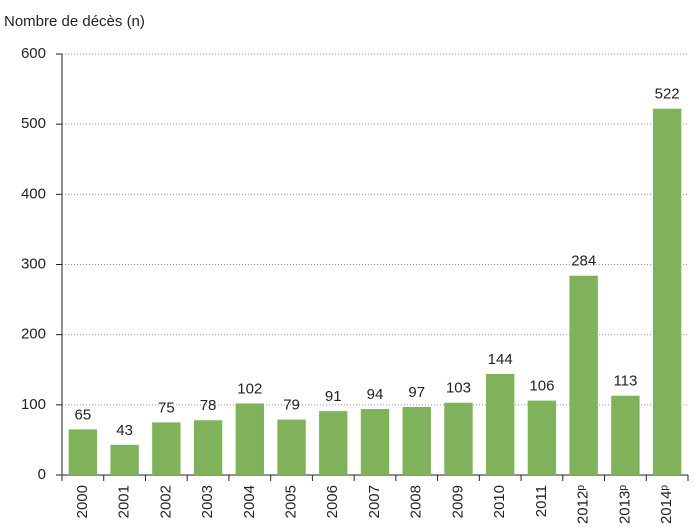 The height and width of the screenshot is (532, 700). What do you see at coordinates (82, 501) in the screenshot?
I see `x-tick-label: 2000` at bounding box center [82, 501].